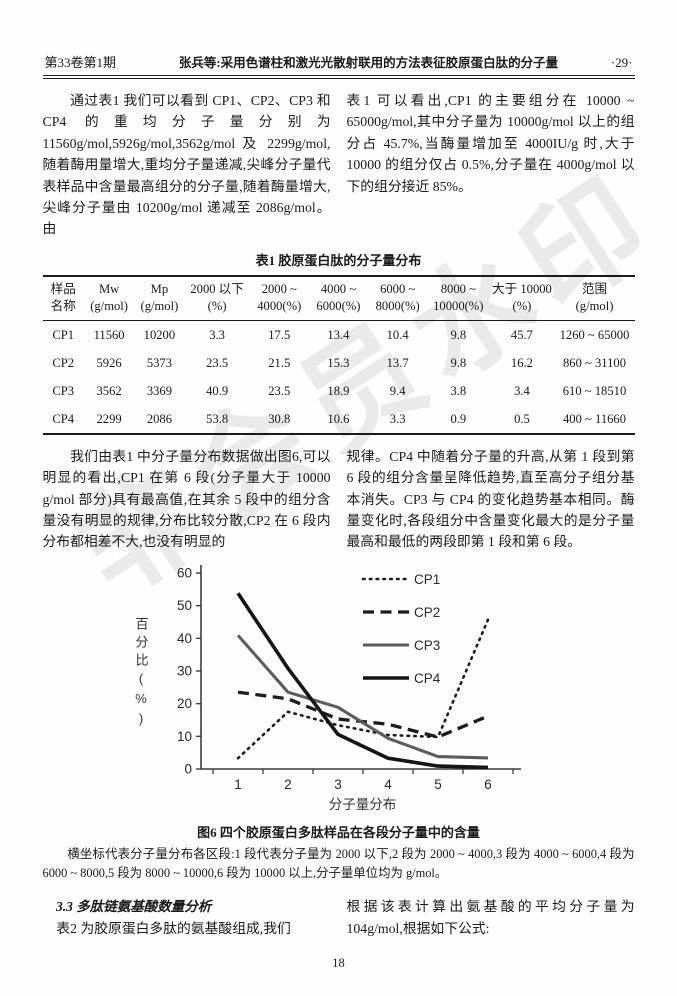  Describe the element at coordinates (458, 418) in the screenshot. I see `table1-cell: 0.9` at that location.